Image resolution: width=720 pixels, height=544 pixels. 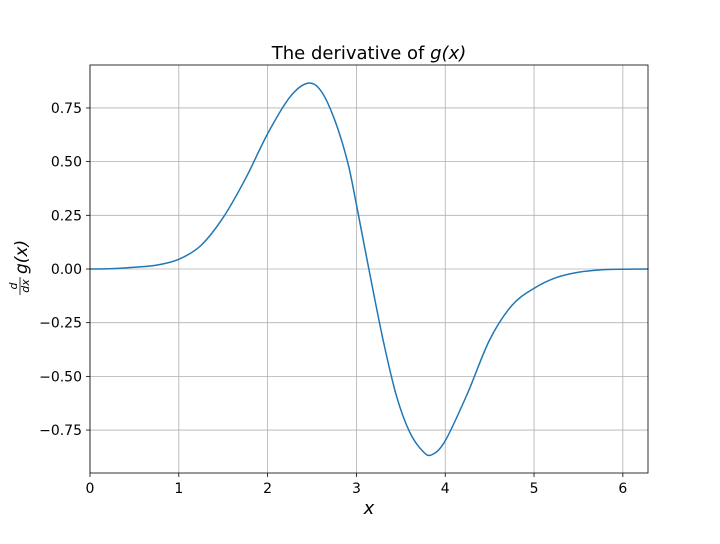 I want to click on y-axis-label: d dx g(x), so click(x=19, y=267).